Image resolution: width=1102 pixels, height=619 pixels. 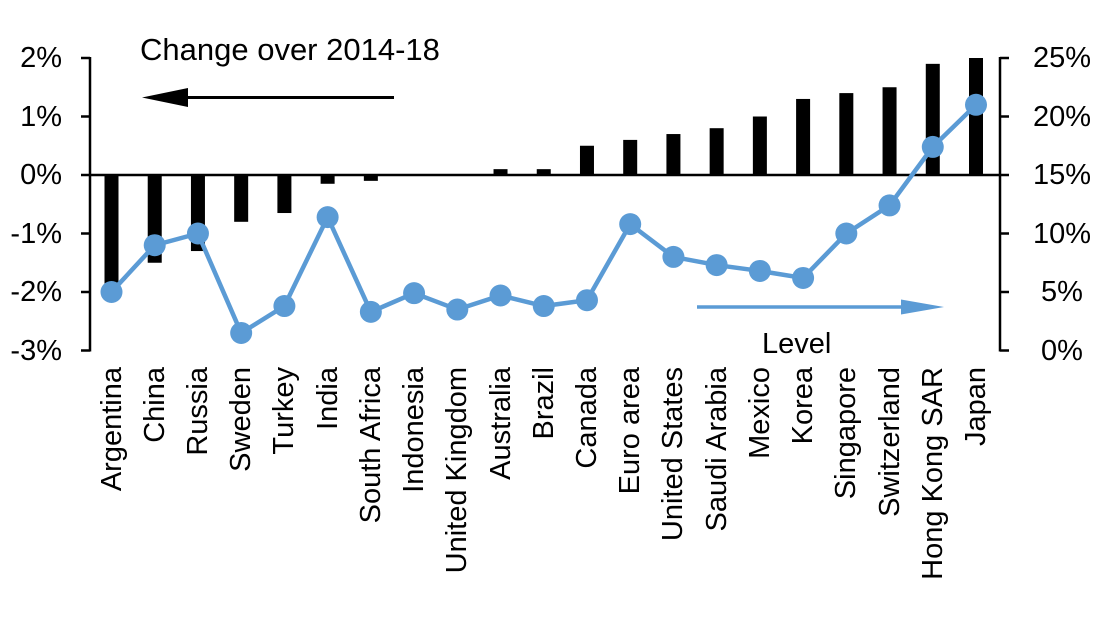 What do you see at coordinates (803, 136) in the screenshot?
I see `bar-korea` at bounding box center [803, 136].